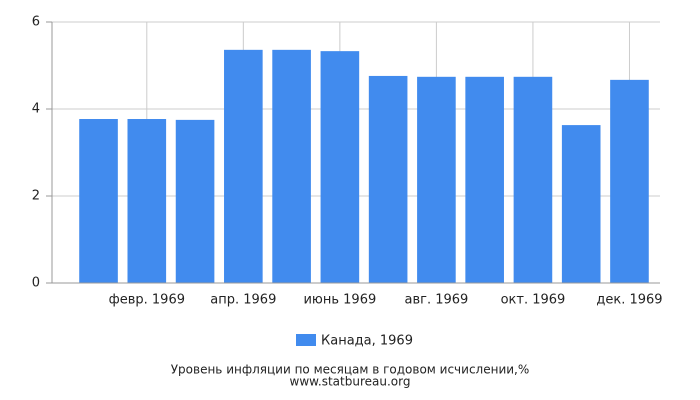  I want to click on y-tick-label: 2, so click(36, 196).